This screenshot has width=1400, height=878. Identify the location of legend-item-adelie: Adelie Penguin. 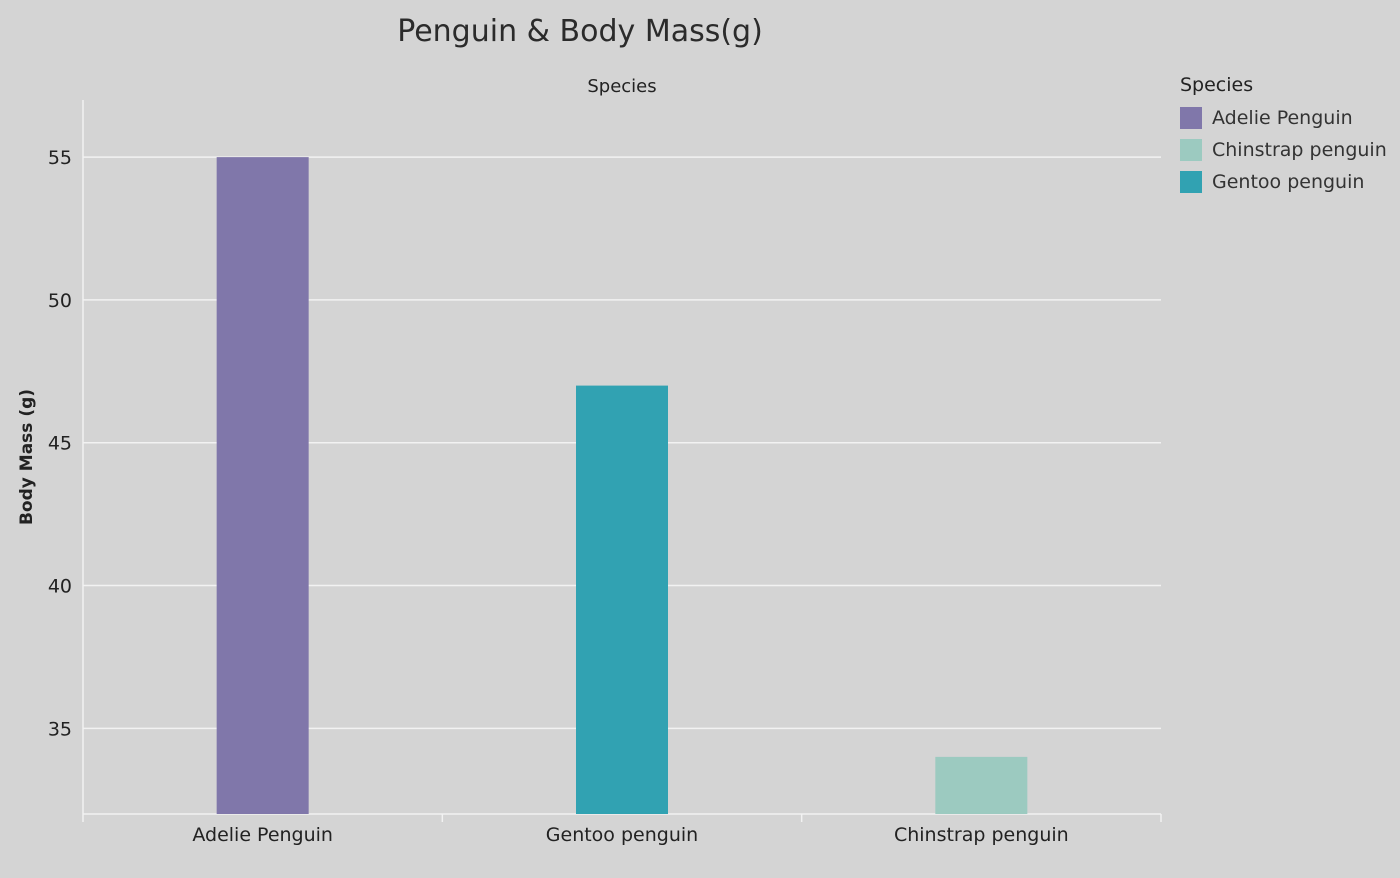
(1283, 118).